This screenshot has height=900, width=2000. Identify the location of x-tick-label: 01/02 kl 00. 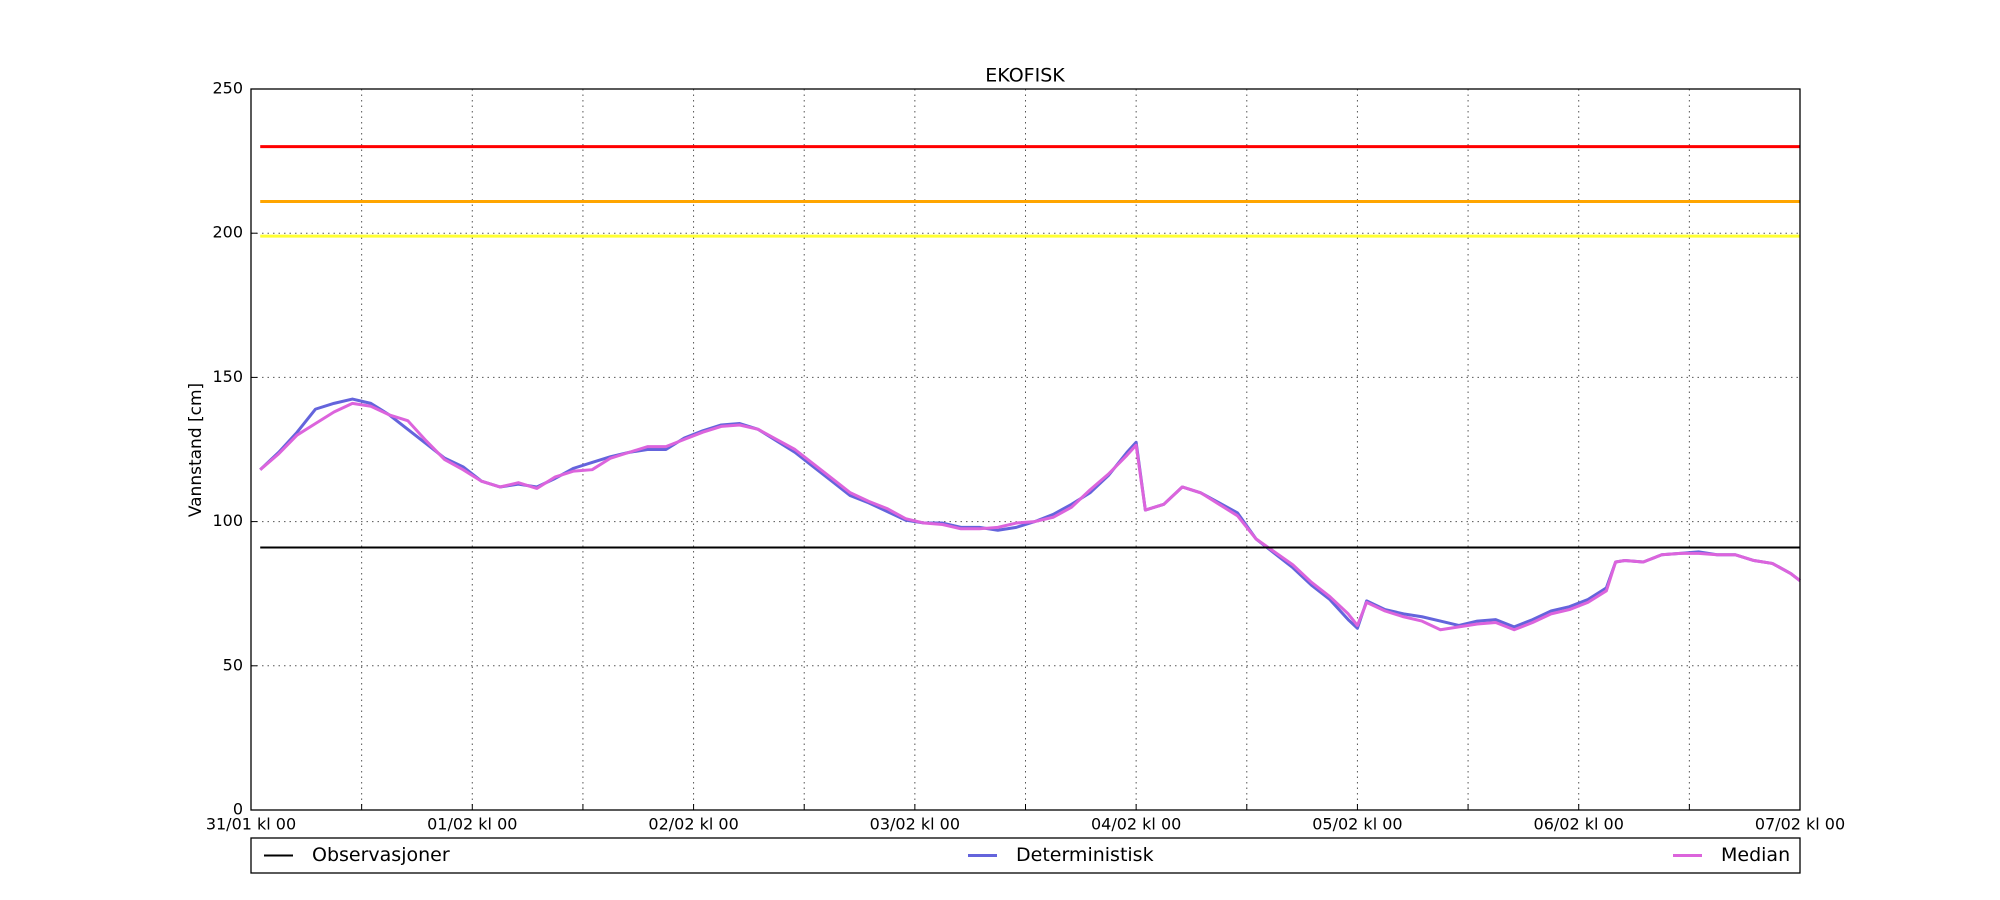
(472, 824).